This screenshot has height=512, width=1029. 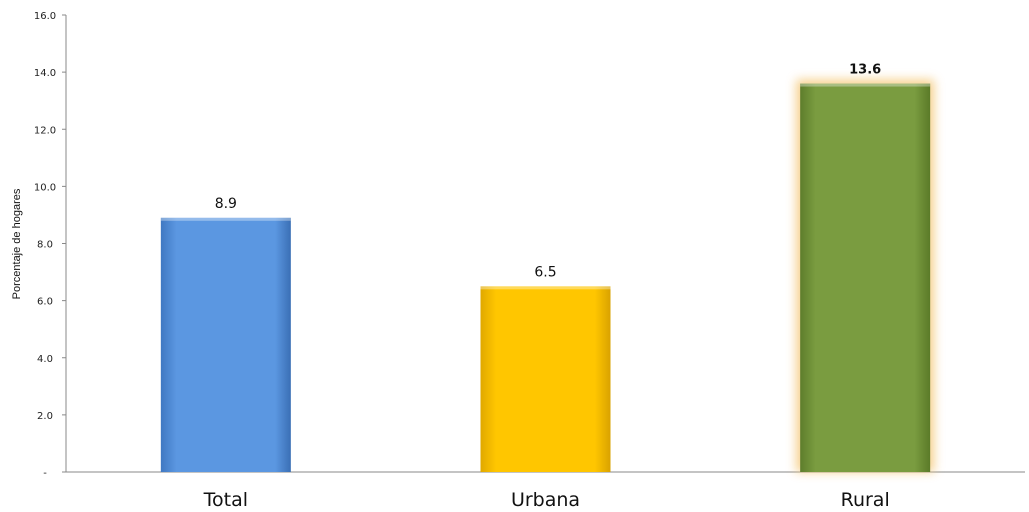 I want to click on y-tick-label: 14.0, so click(x=45, y=73).